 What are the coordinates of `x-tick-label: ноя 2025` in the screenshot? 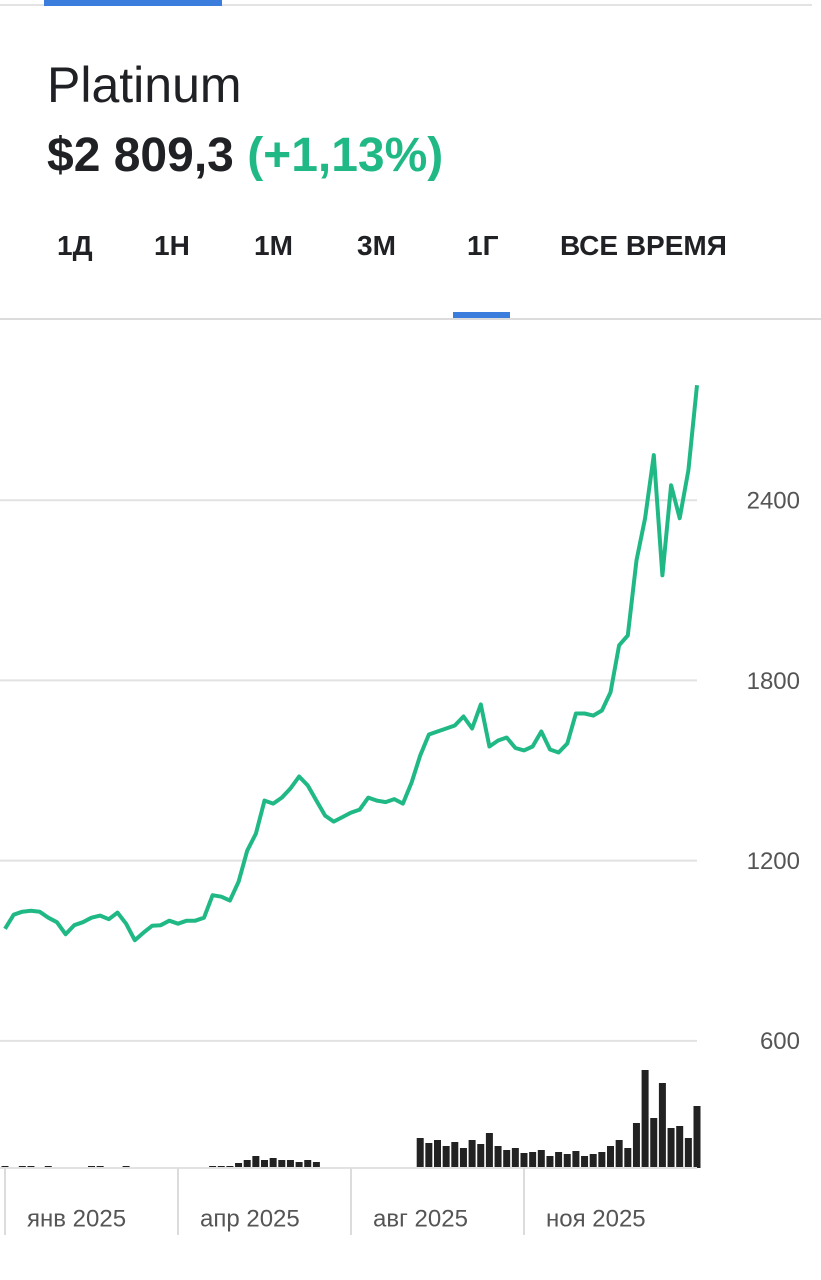 It's located at (596, 1218).